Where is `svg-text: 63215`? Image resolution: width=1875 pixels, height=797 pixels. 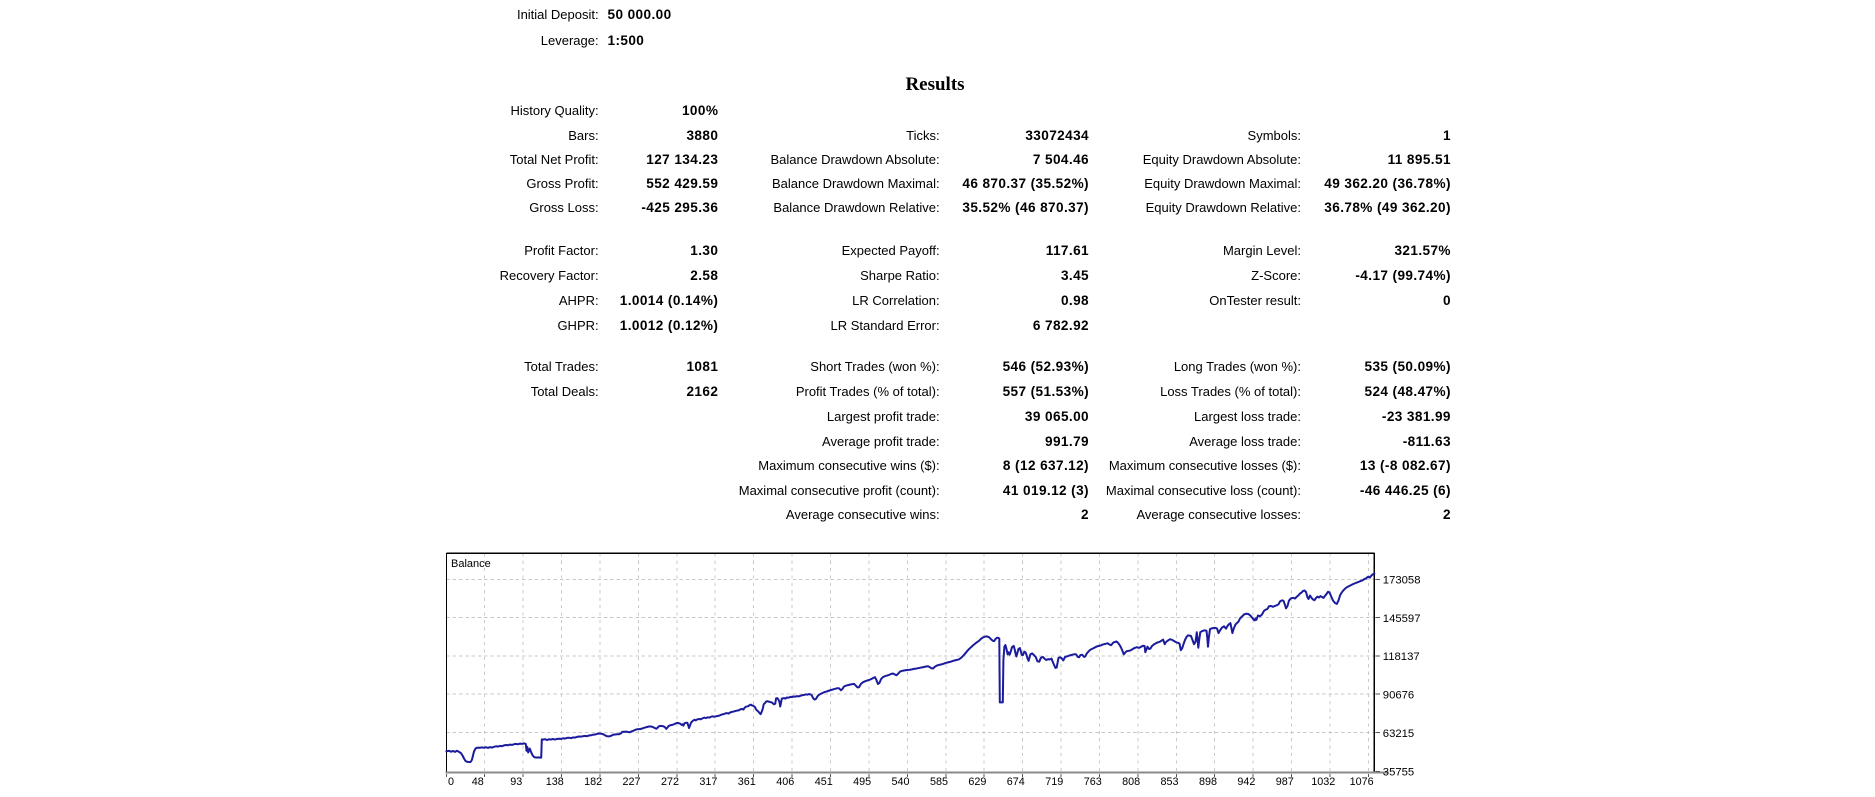
svg-text: 63215 is located at coordinates (1398, 734).